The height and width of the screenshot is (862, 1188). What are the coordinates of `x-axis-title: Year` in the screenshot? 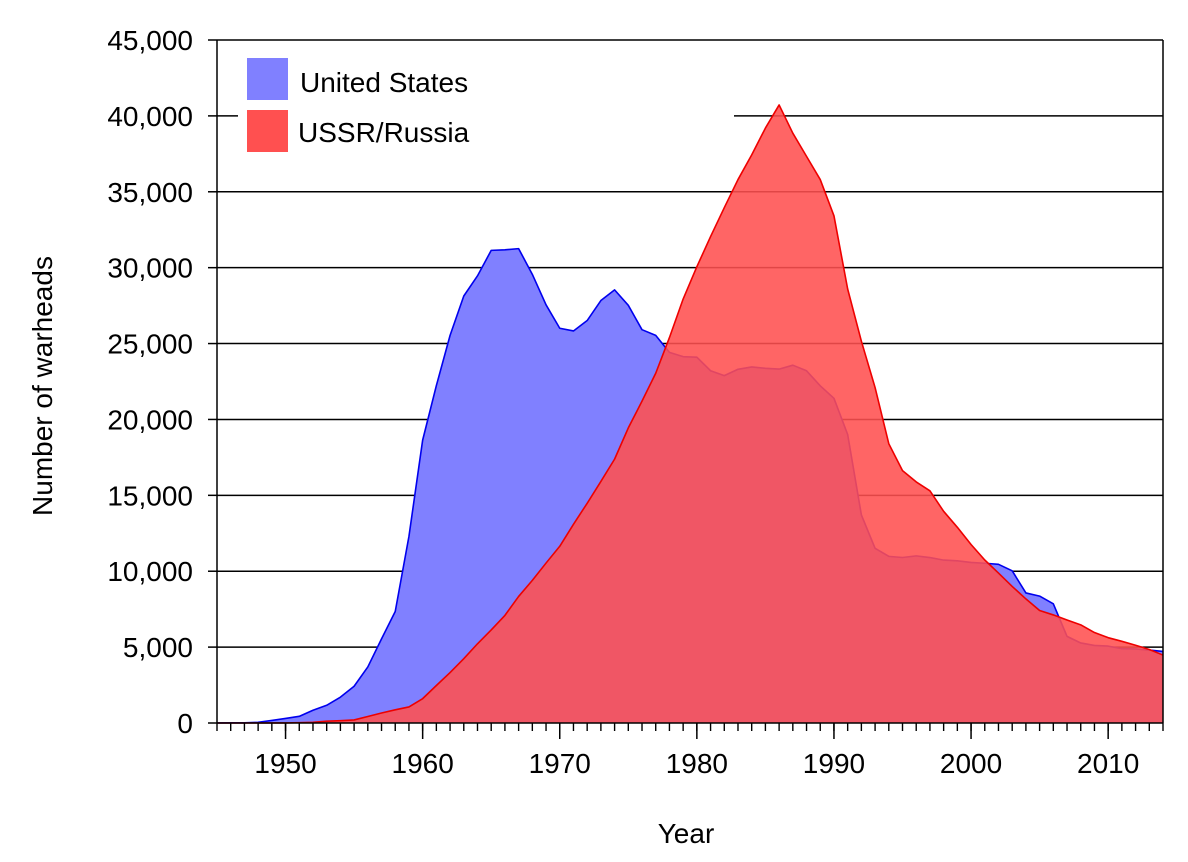 It's located at (686, 833).